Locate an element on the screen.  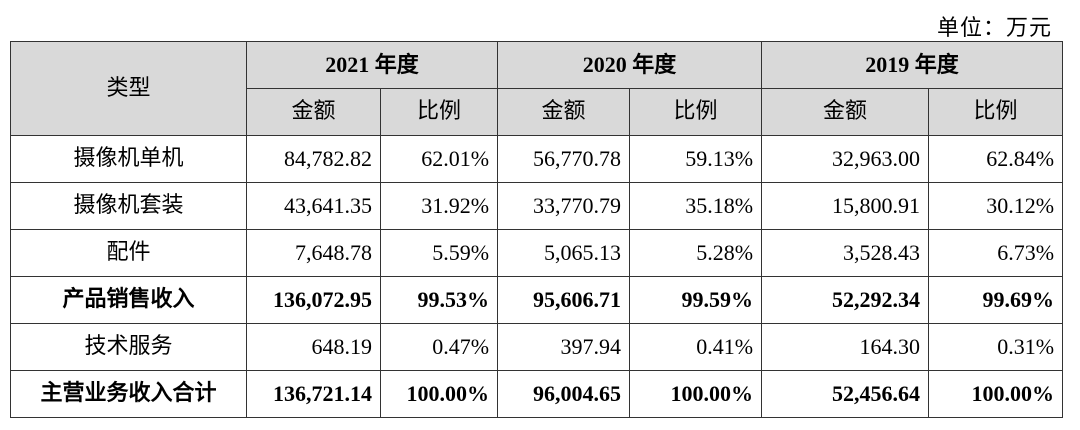
cell-amount-2020: 397.94 is located at coordinates (564, 347).